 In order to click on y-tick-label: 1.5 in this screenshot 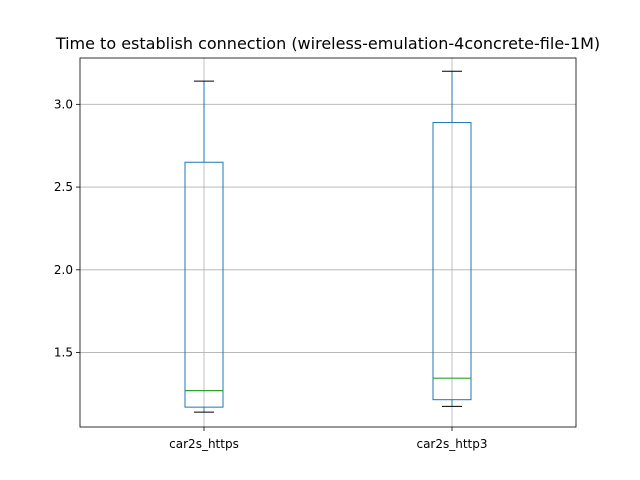, I will do `click(63, 353)`.